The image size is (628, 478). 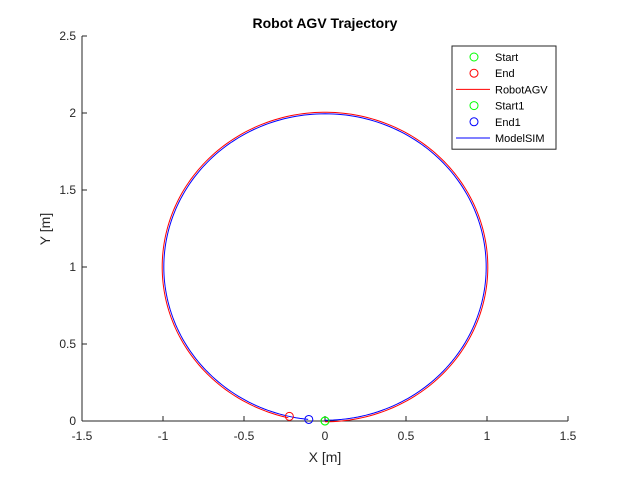 What do you see at coordinates (163, 436) in the screenshot?
I see `x-tick-label: -1` at bounding box center [163, 436].